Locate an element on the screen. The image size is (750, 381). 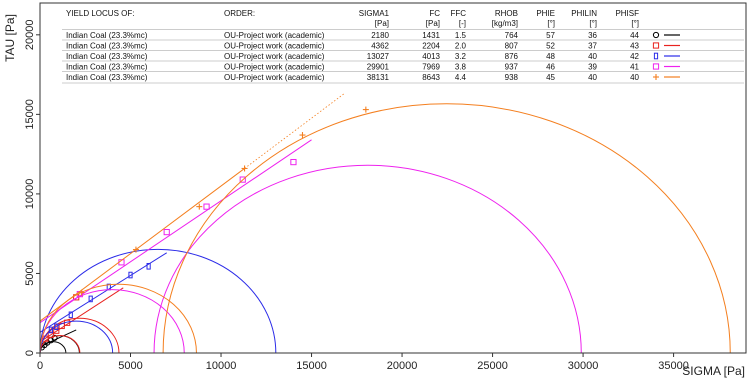
header-sigma1: SIGMA1 is located at coordinates (374, 13).